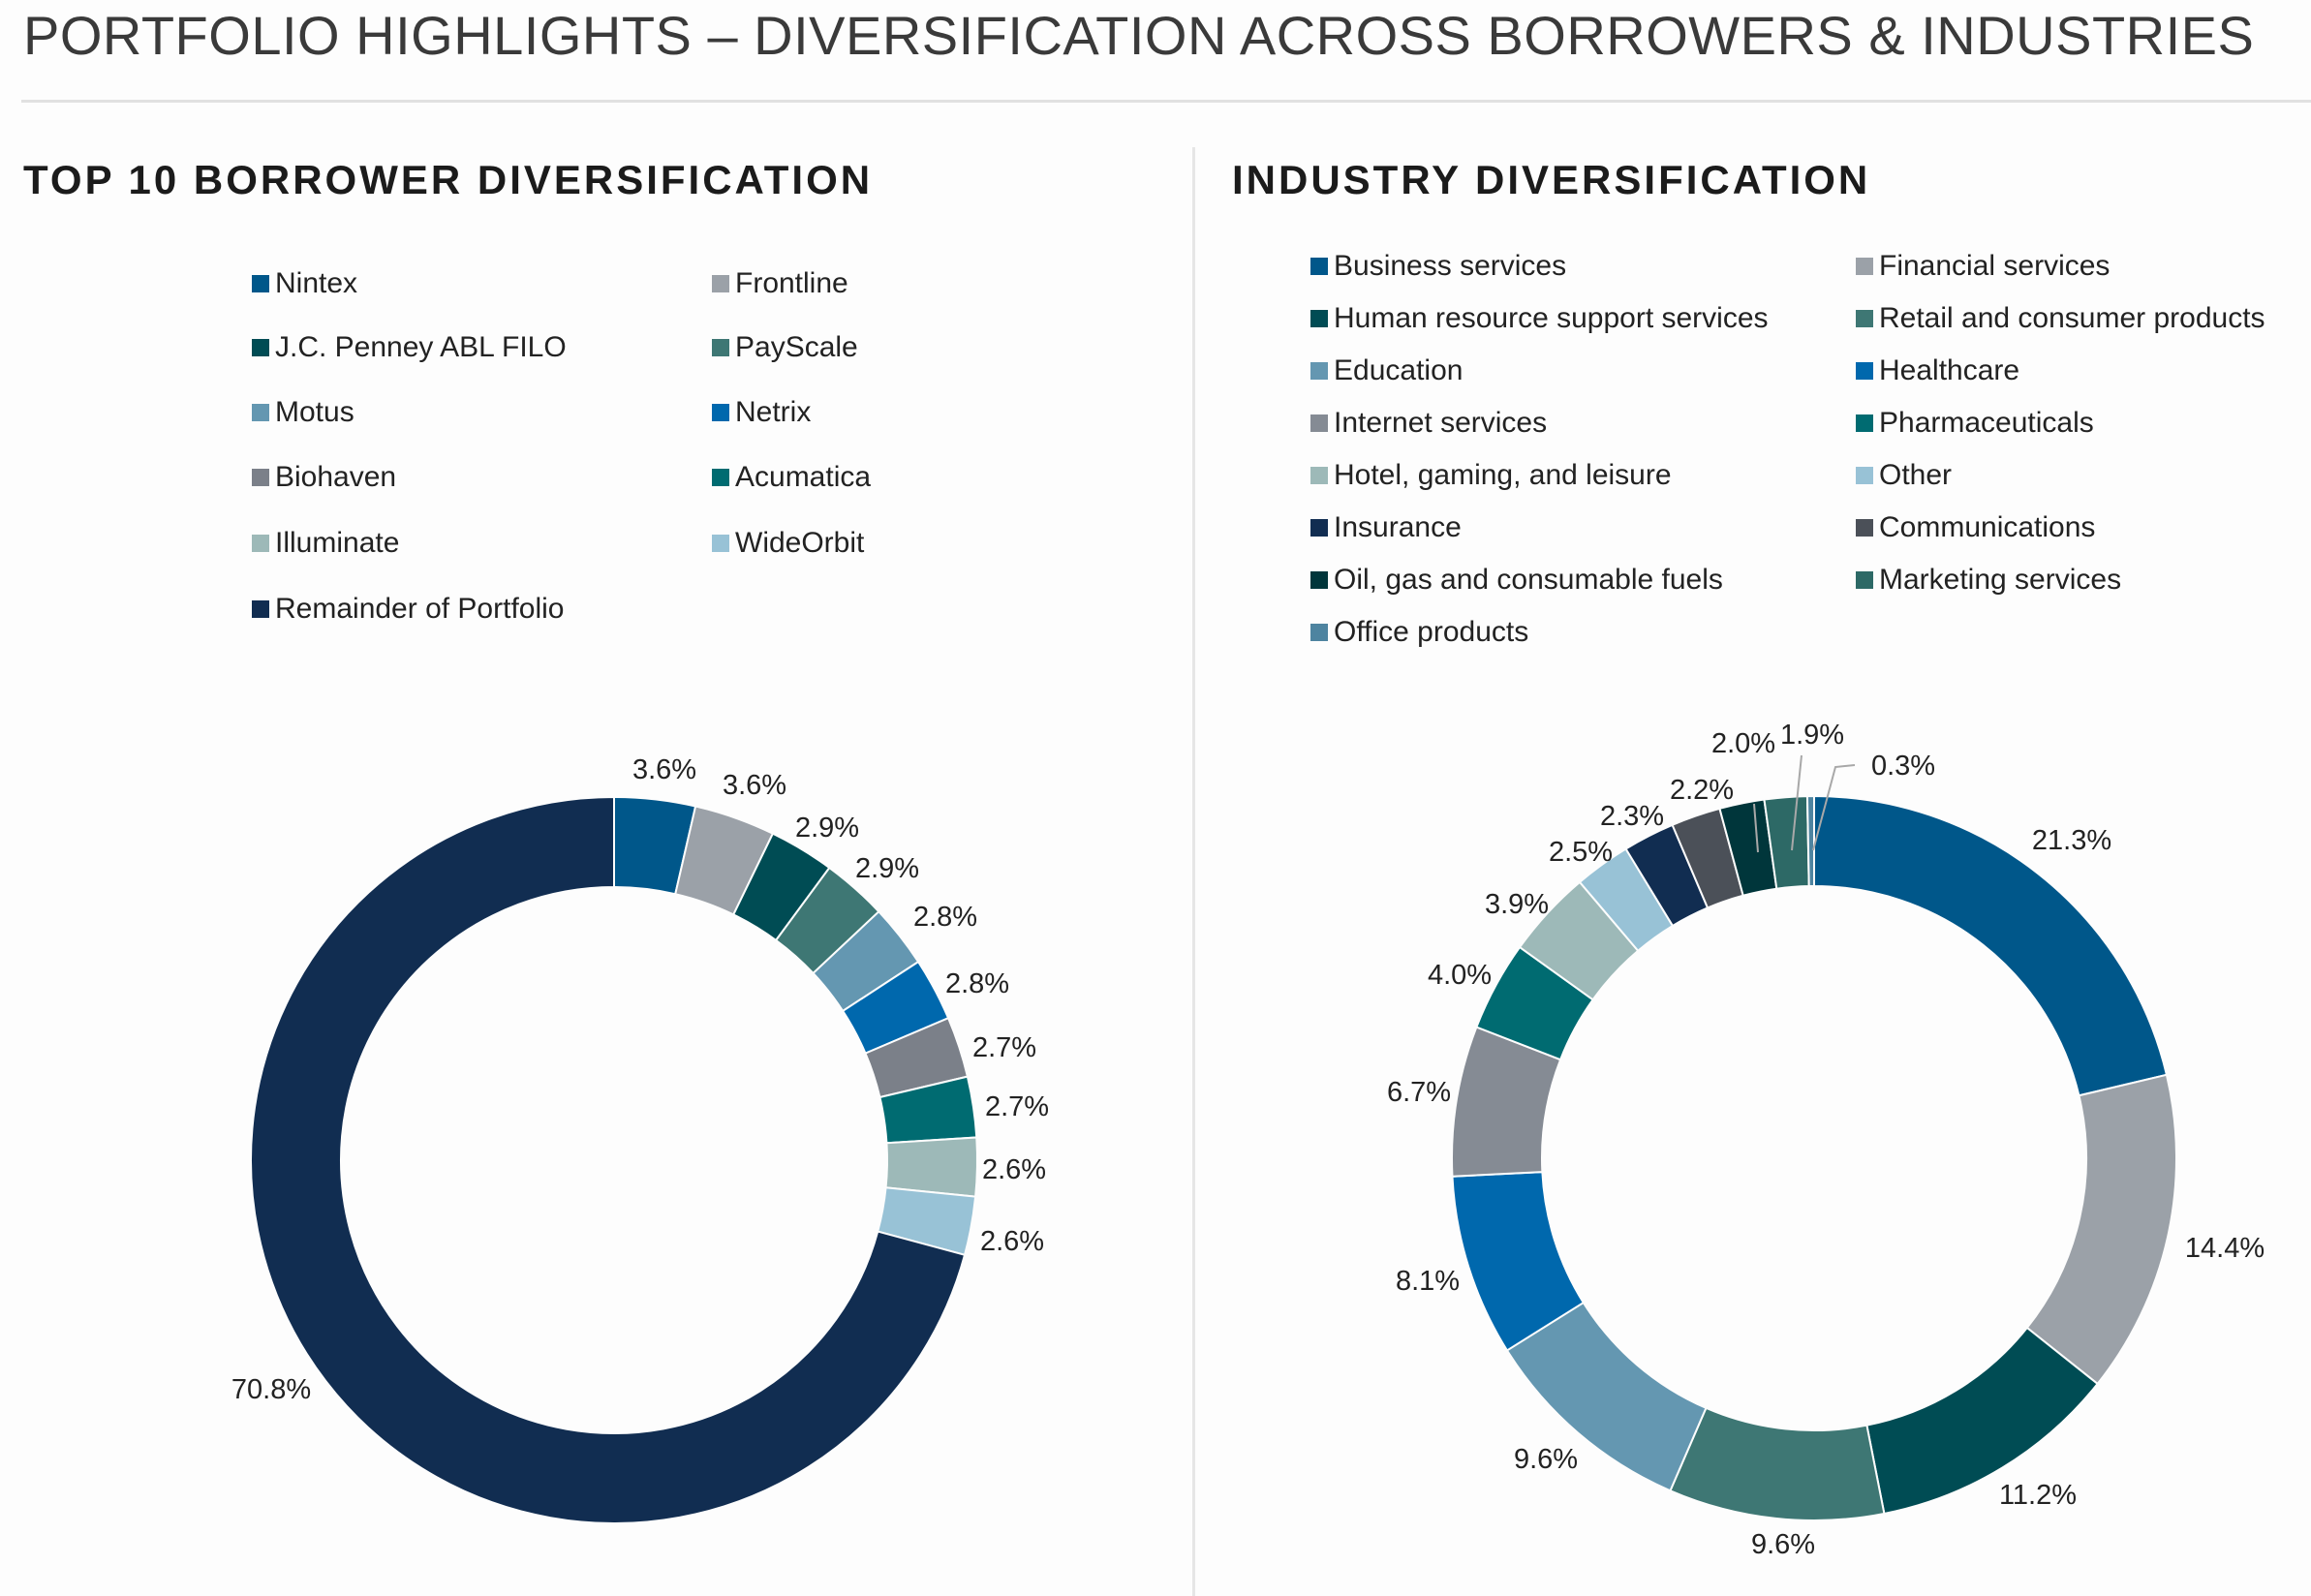 Image resolution: width=2311 pixels, height=1596 pixels. I want to click on legend-label: Nintex, so click(316, 283).